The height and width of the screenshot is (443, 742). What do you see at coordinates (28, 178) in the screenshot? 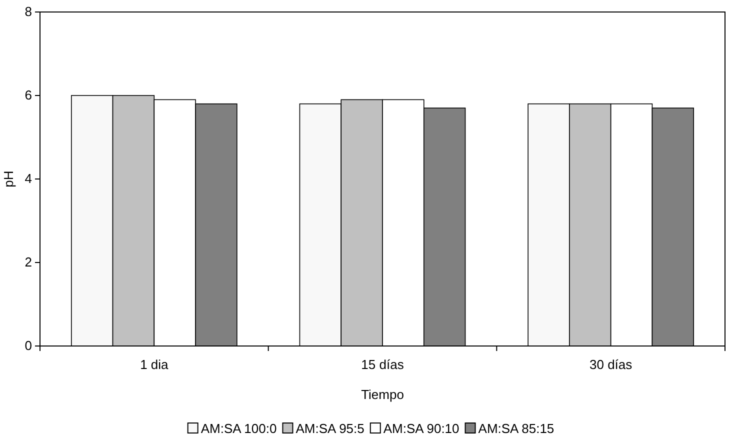
I see `y-tick-label: 4` at bounding box center [28, 178].